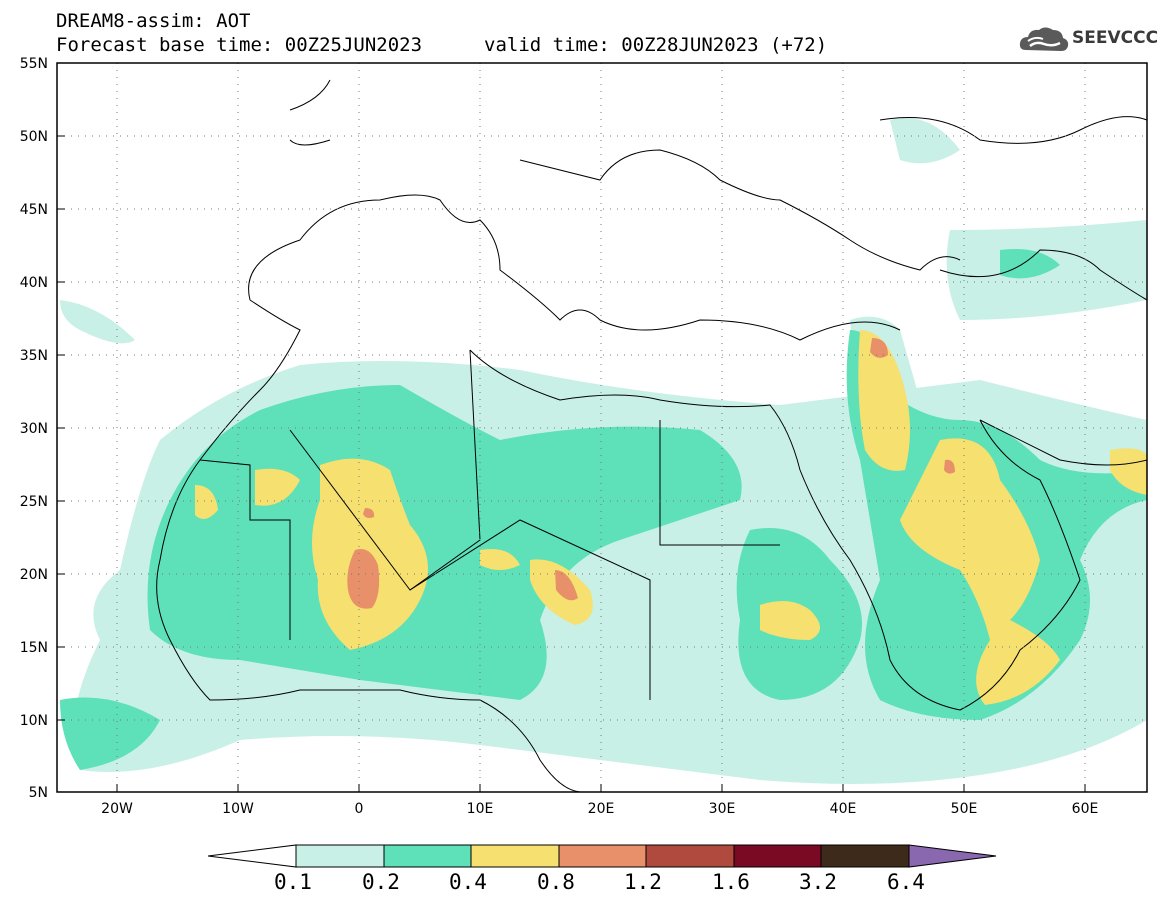  What do you see at coordinates (359, 809) in the screenshot?
I see `lon-label: 0` at bounding box center [359, 809].